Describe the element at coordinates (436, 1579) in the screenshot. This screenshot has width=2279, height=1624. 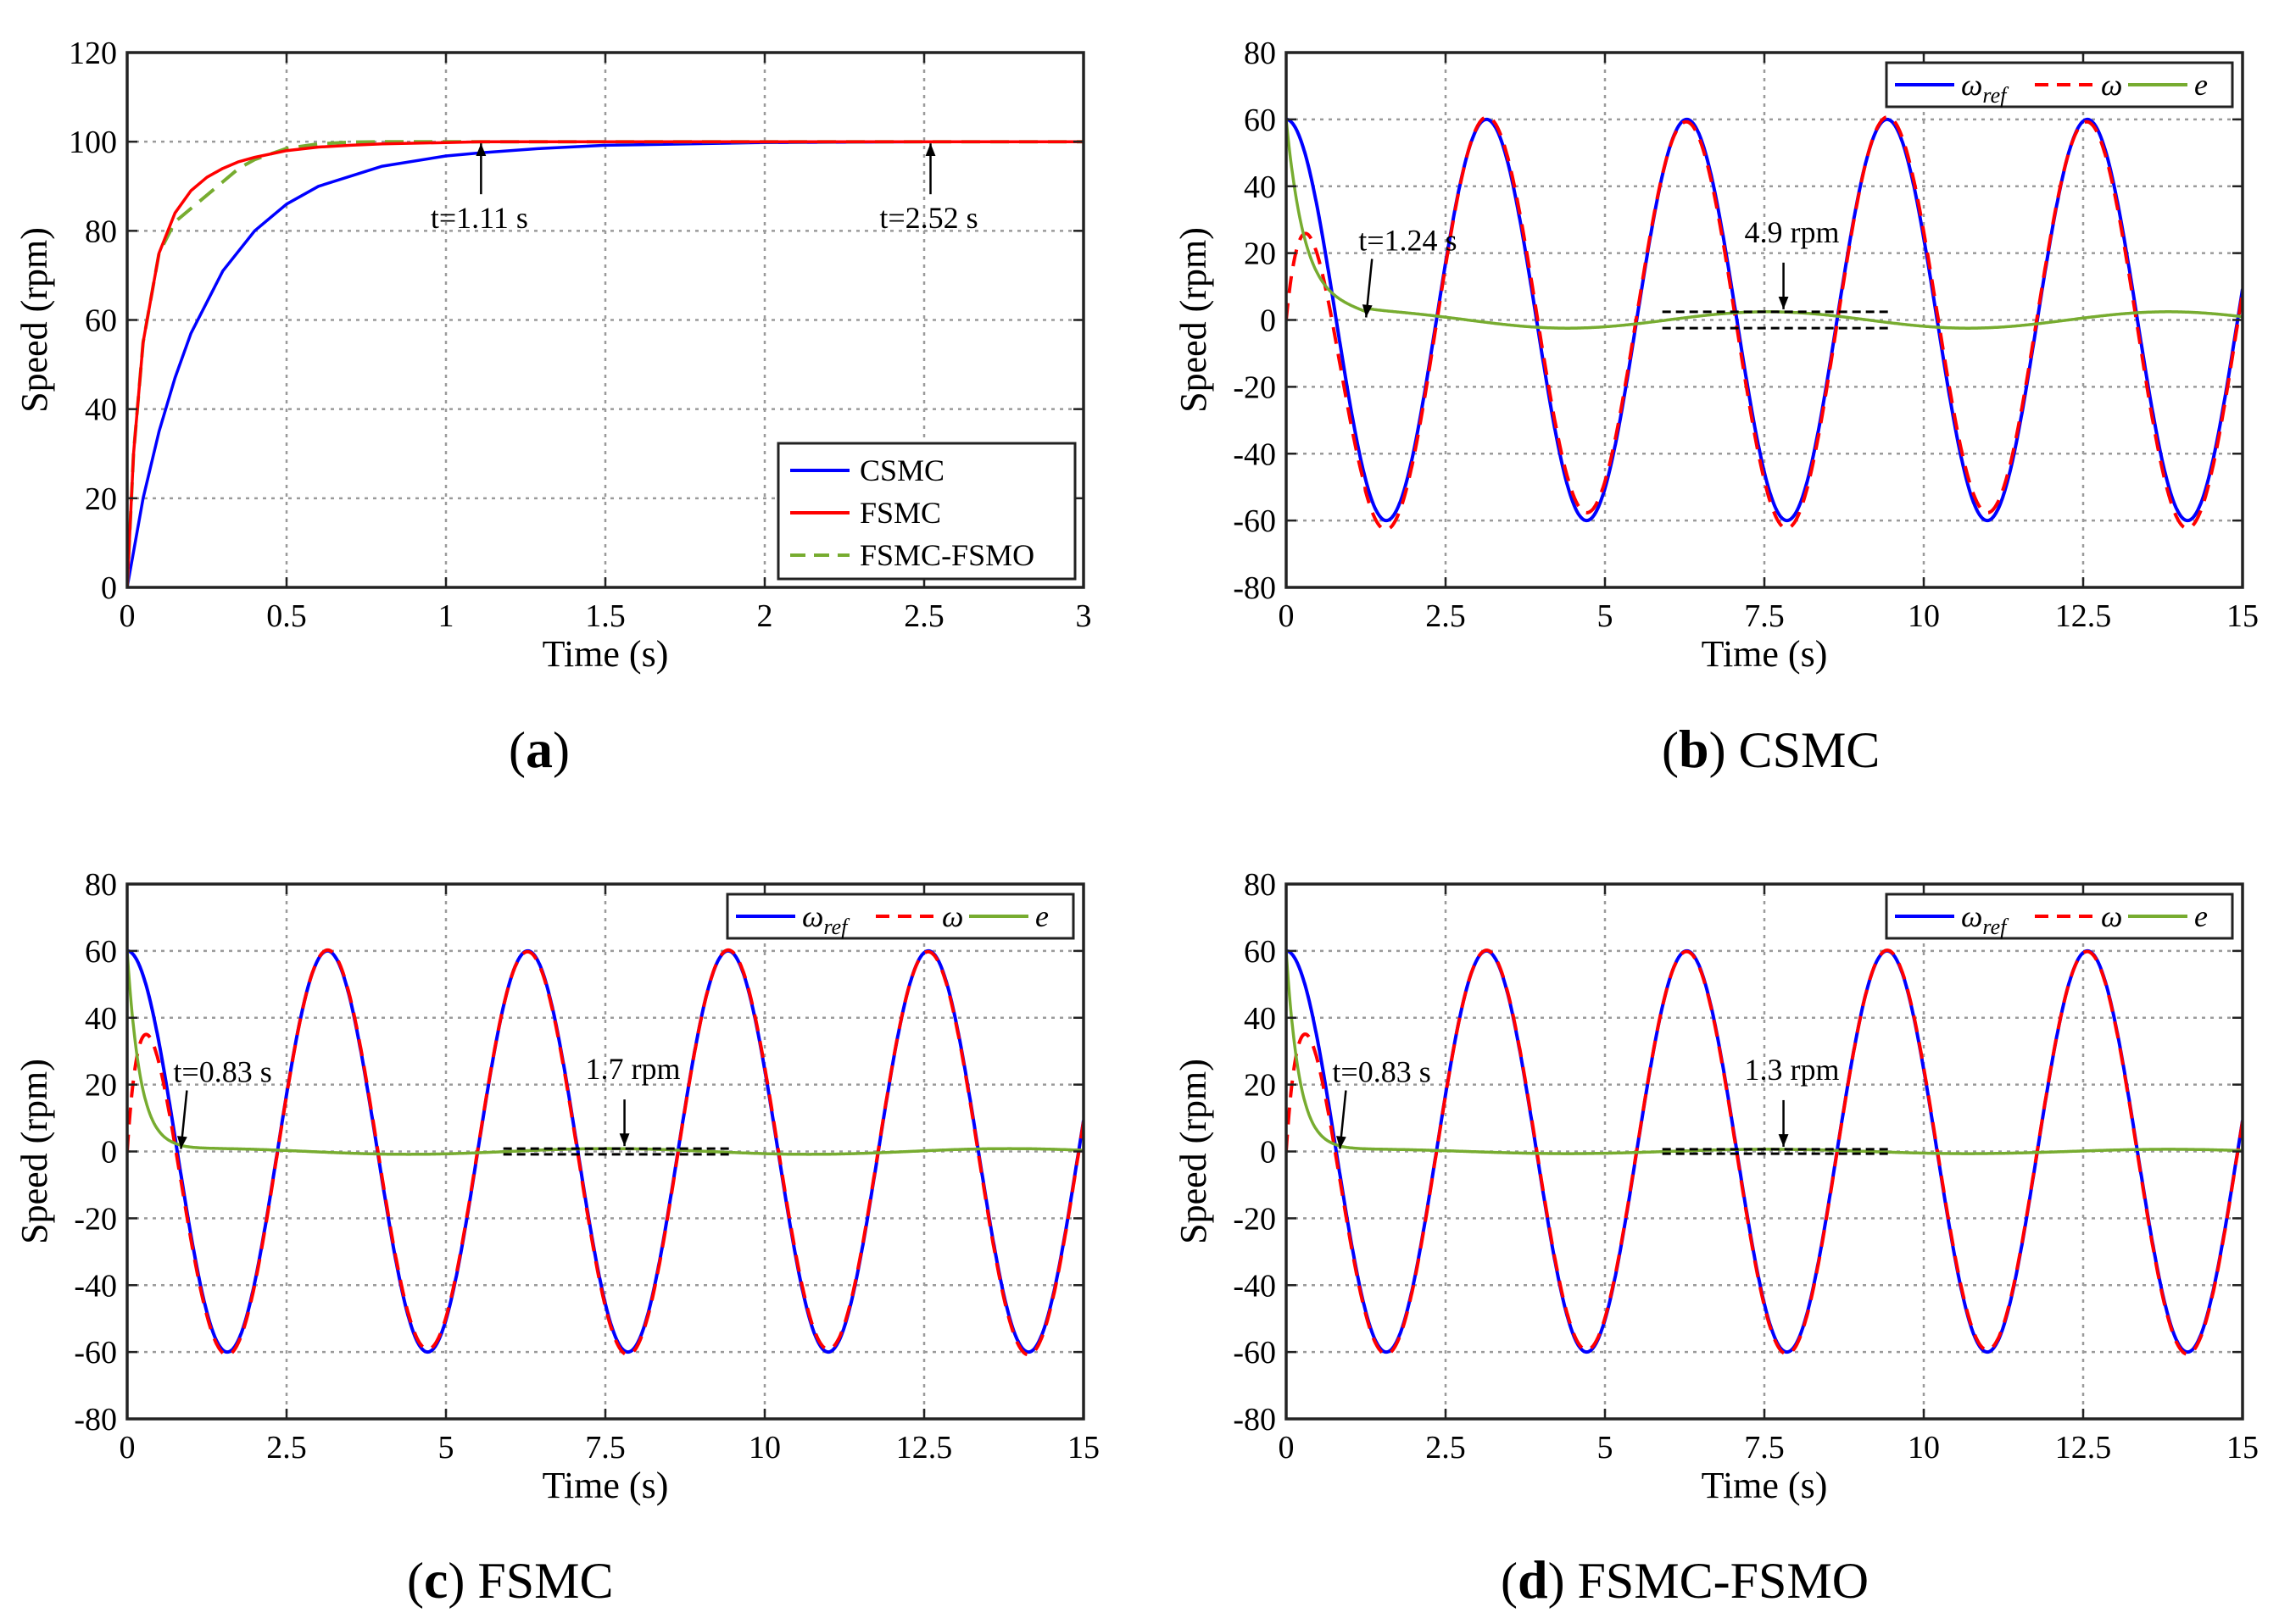
I see `panel-letter: c` at that location.